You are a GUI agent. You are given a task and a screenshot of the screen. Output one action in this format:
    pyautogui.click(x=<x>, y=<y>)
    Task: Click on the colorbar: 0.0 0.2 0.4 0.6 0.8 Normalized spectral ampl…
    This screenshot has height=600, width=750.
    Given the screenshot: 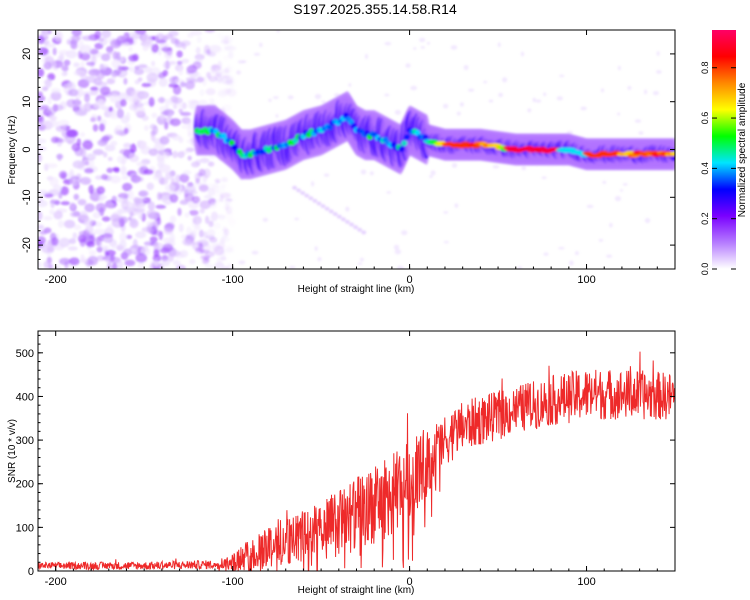 What is the action you would take?
    pyautogui.click(x=724, y=152)
    